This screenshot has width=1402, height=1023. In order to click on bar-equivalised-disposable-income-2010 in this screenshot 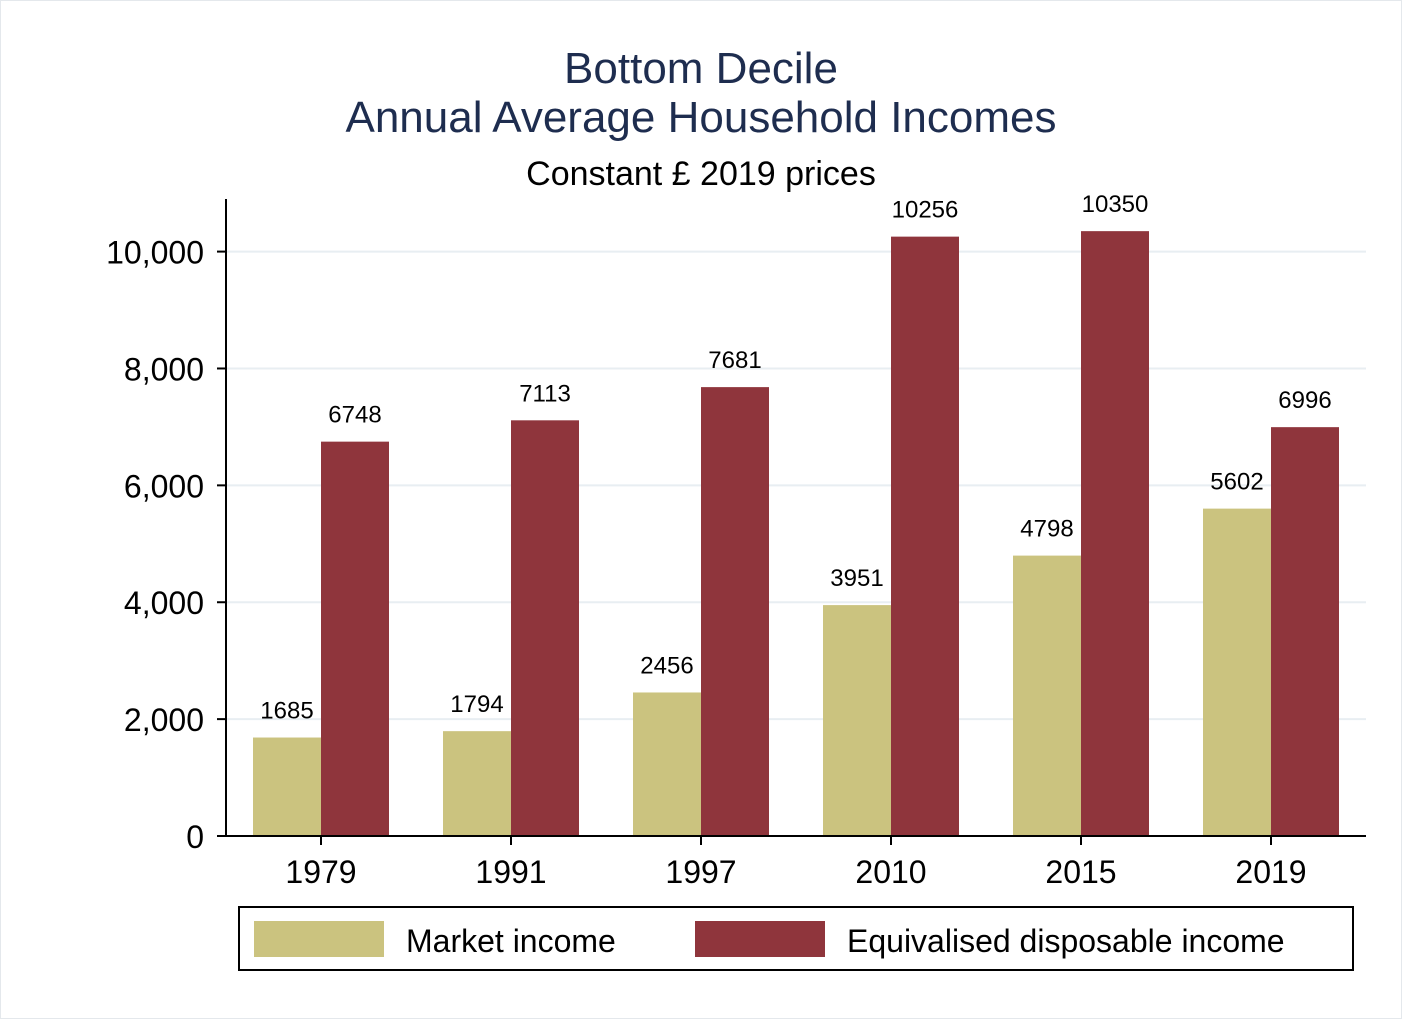, I will do `click(925, 536)`.